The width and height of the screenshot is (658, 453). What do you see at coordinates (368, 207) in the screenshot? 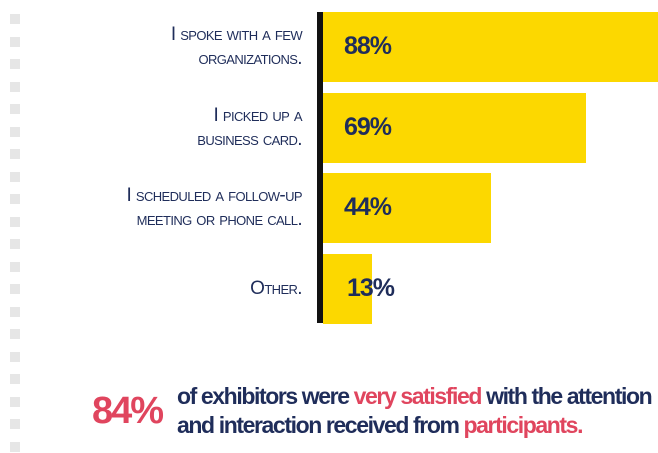
I see `value-label: 44%` at bounding box center [368, 207].